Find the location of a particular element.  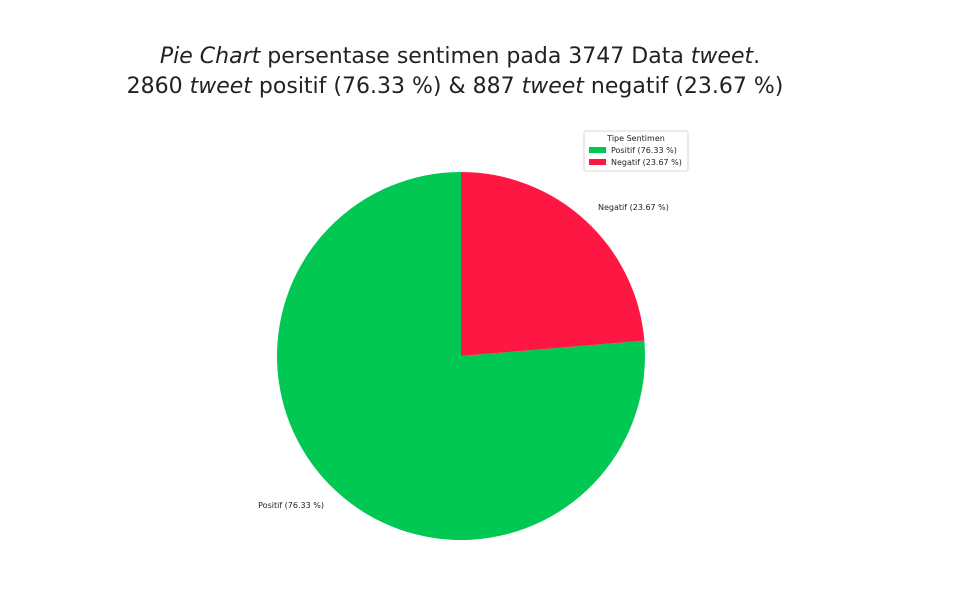

legend-frame is located at coordinates (636, 151).